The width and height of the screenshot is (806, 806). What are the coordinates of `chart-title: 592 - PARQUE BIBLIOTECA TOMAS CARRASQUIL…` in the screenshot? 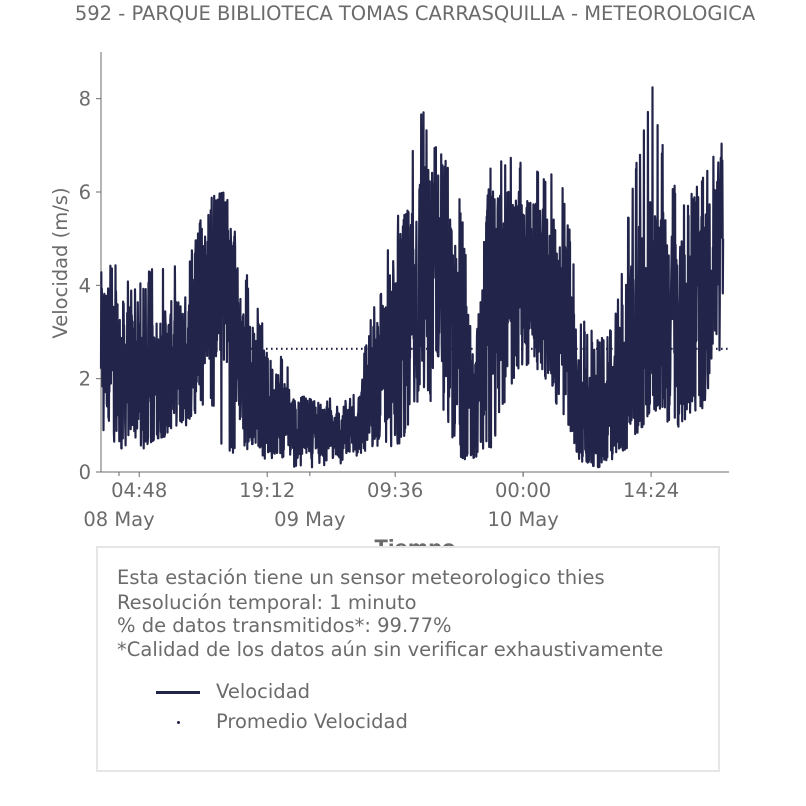 It's located at (415, 13).